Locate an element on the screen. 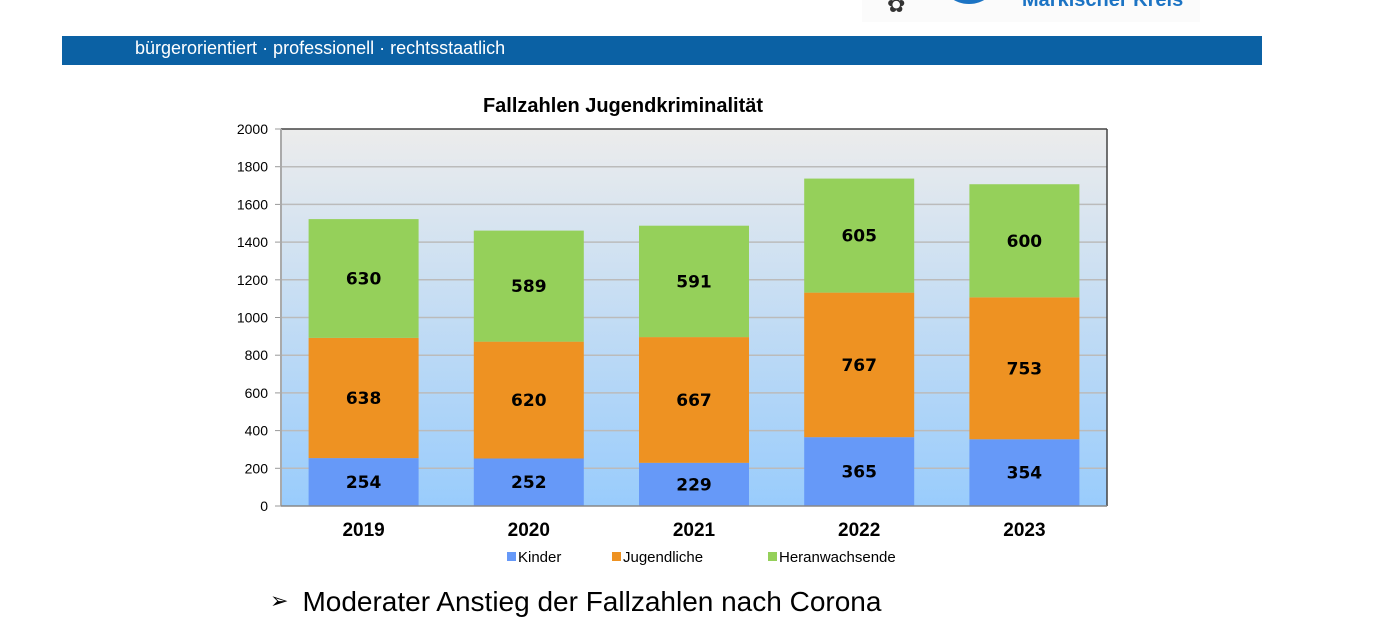 This screenshot has height=628, width=1395. y-tick-label: 1000 is located at coordinates (252, 318).